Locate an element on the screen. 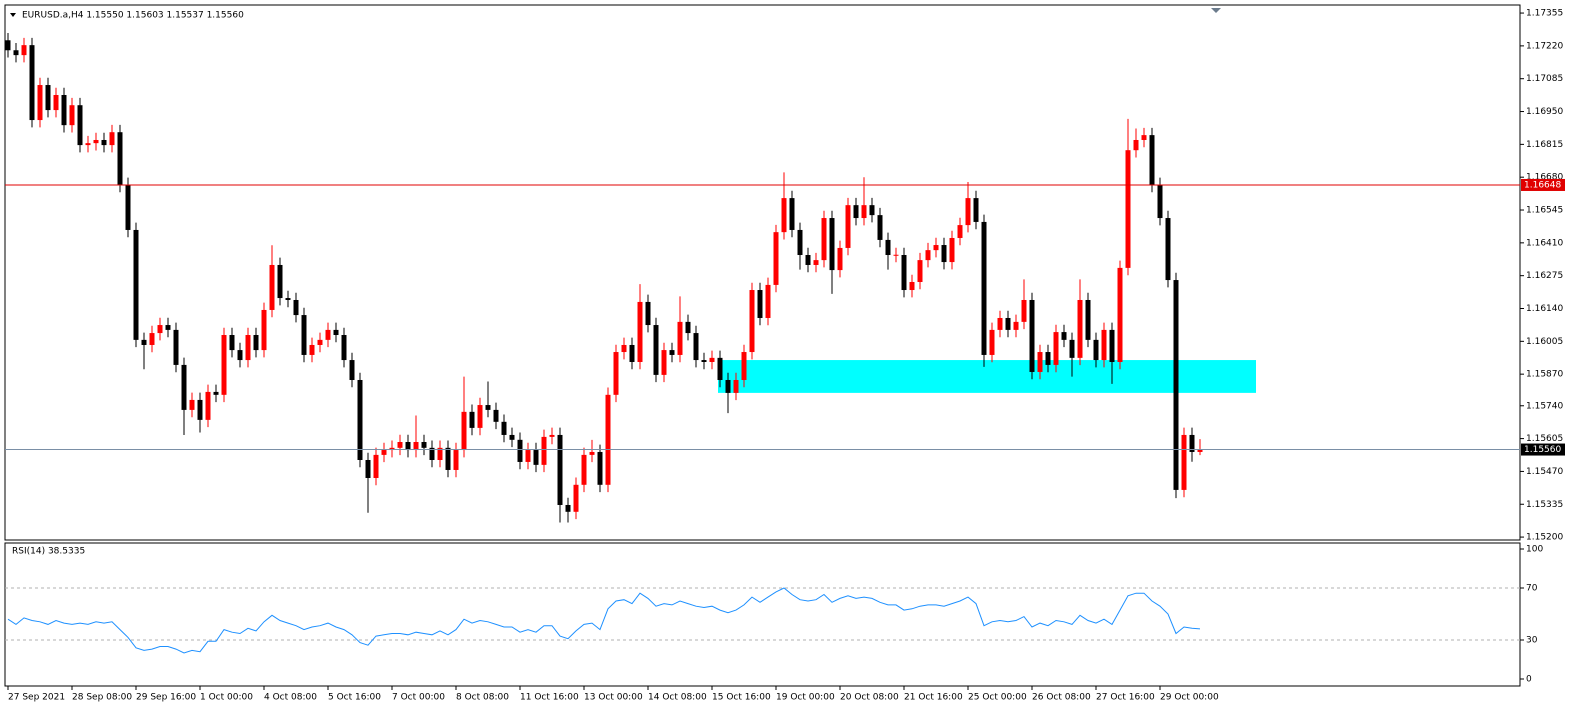 The image size is (1587, 709). x-tick-label: 13 Oct 00:00 is located at coordinates (613, 698).